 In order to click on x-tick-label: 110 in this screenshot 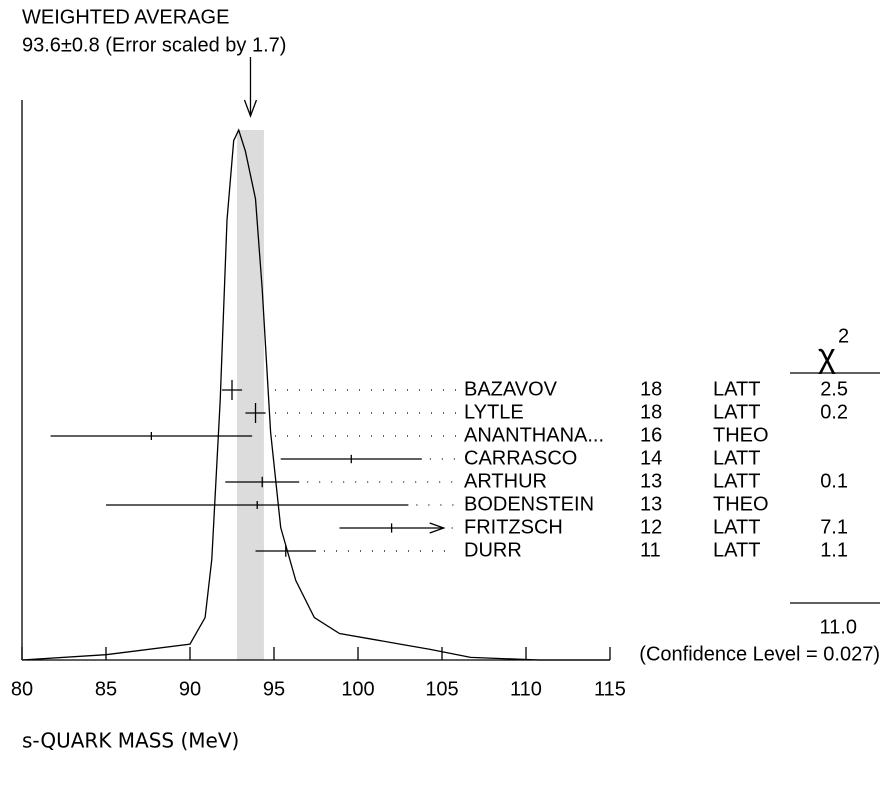, I will do `click(526, 689)`.